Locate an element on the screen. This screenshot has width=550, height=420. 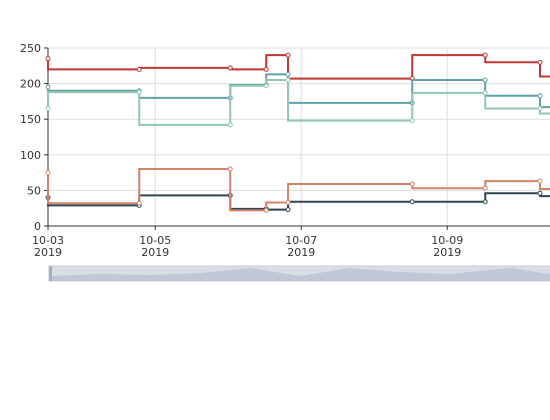
y-tick-label: 50 is located at coordinates (34, 190).